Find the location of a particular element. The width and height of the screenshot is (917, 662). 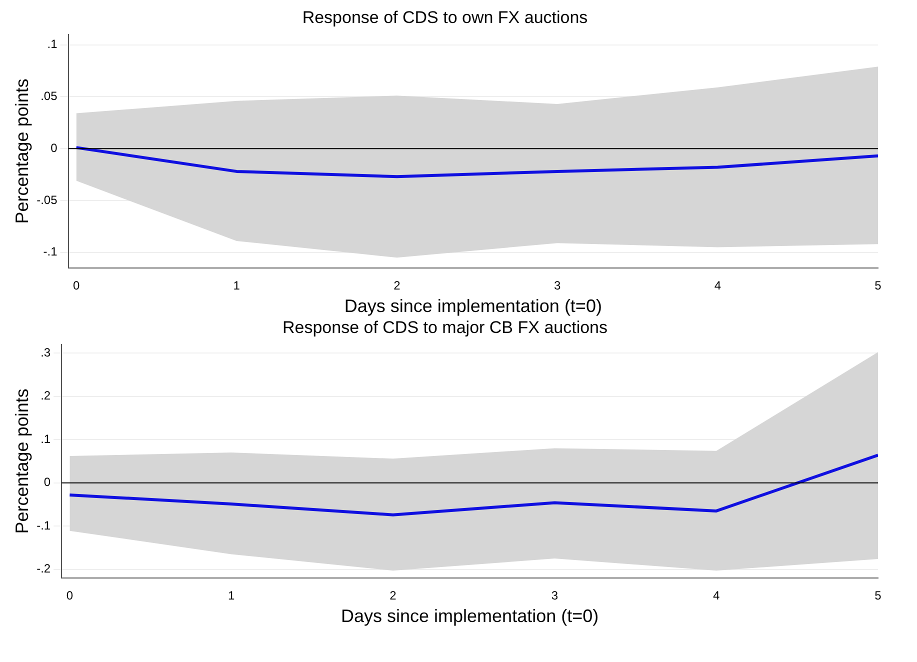

chart-title: Response of CDS to major CB FX auctions is located at coordinates (445, 327).